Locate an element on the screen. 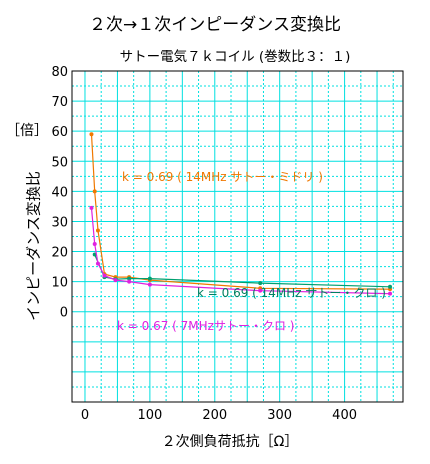 The width and height of the screenshot is (430, 464). y-tick-label: 80 is located at coordinates (59, 72).